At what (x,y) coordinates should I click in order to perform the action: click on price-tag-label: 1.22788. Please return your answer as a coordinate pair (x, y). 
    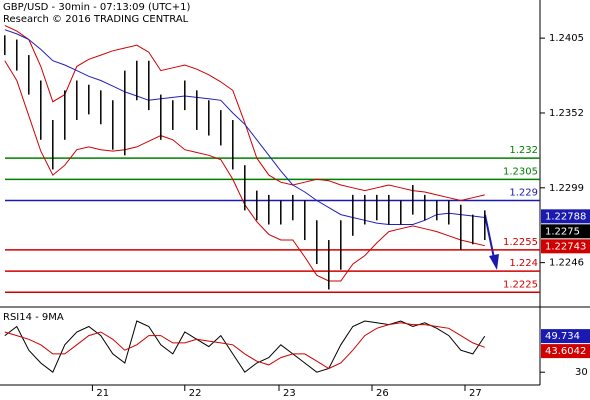
    Looking at the image, I should click on (565, 216).